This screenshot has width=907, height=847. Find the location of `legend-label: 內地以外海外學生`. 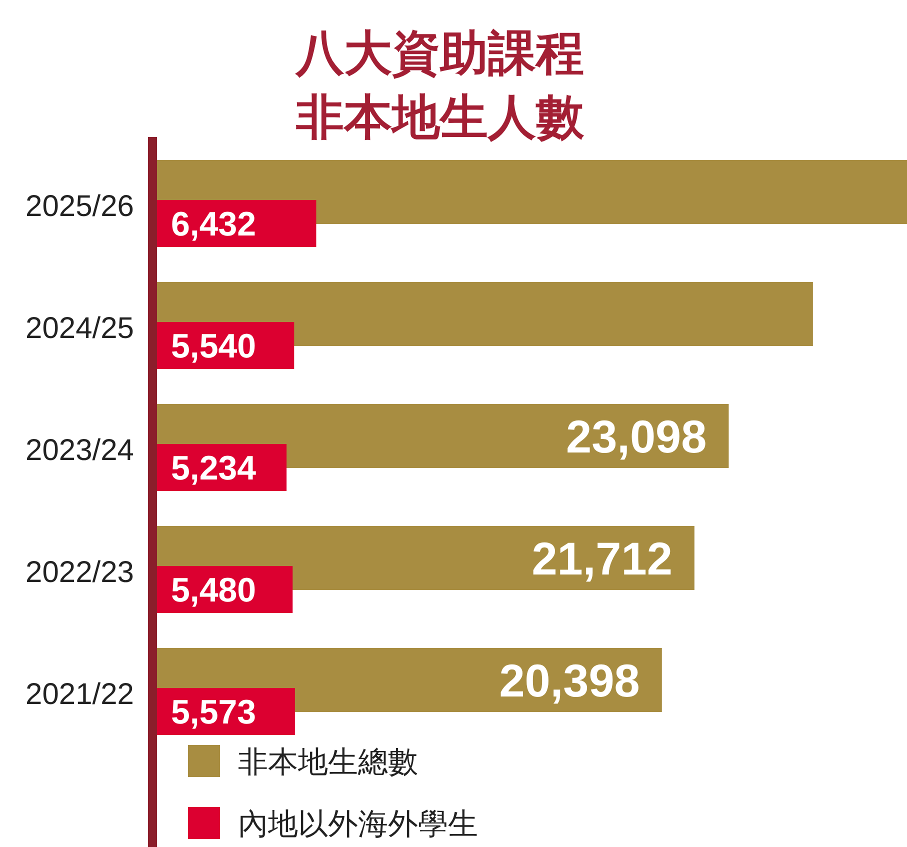

legend-label: 內地以外海外學生 is located at coordinates (358, 824).